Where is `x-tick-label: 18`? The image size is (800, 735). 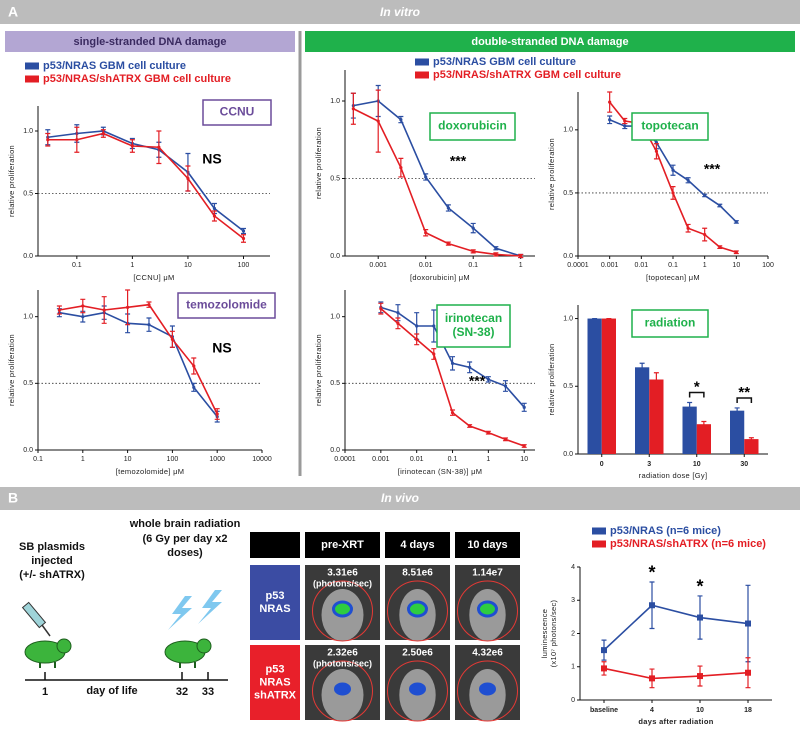 x-tick-label: 18 is located at coordinates (748, 710).